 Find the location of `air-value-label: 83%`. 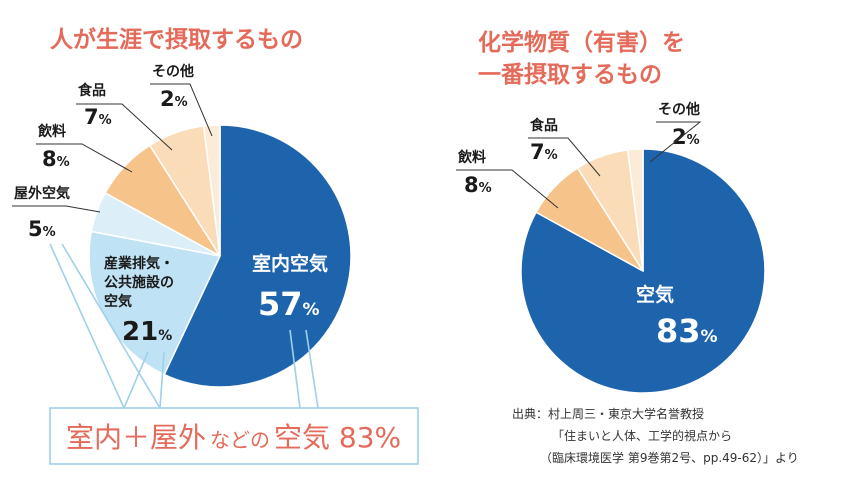

air-value-label: 83% is located at coordinates (687, 331).